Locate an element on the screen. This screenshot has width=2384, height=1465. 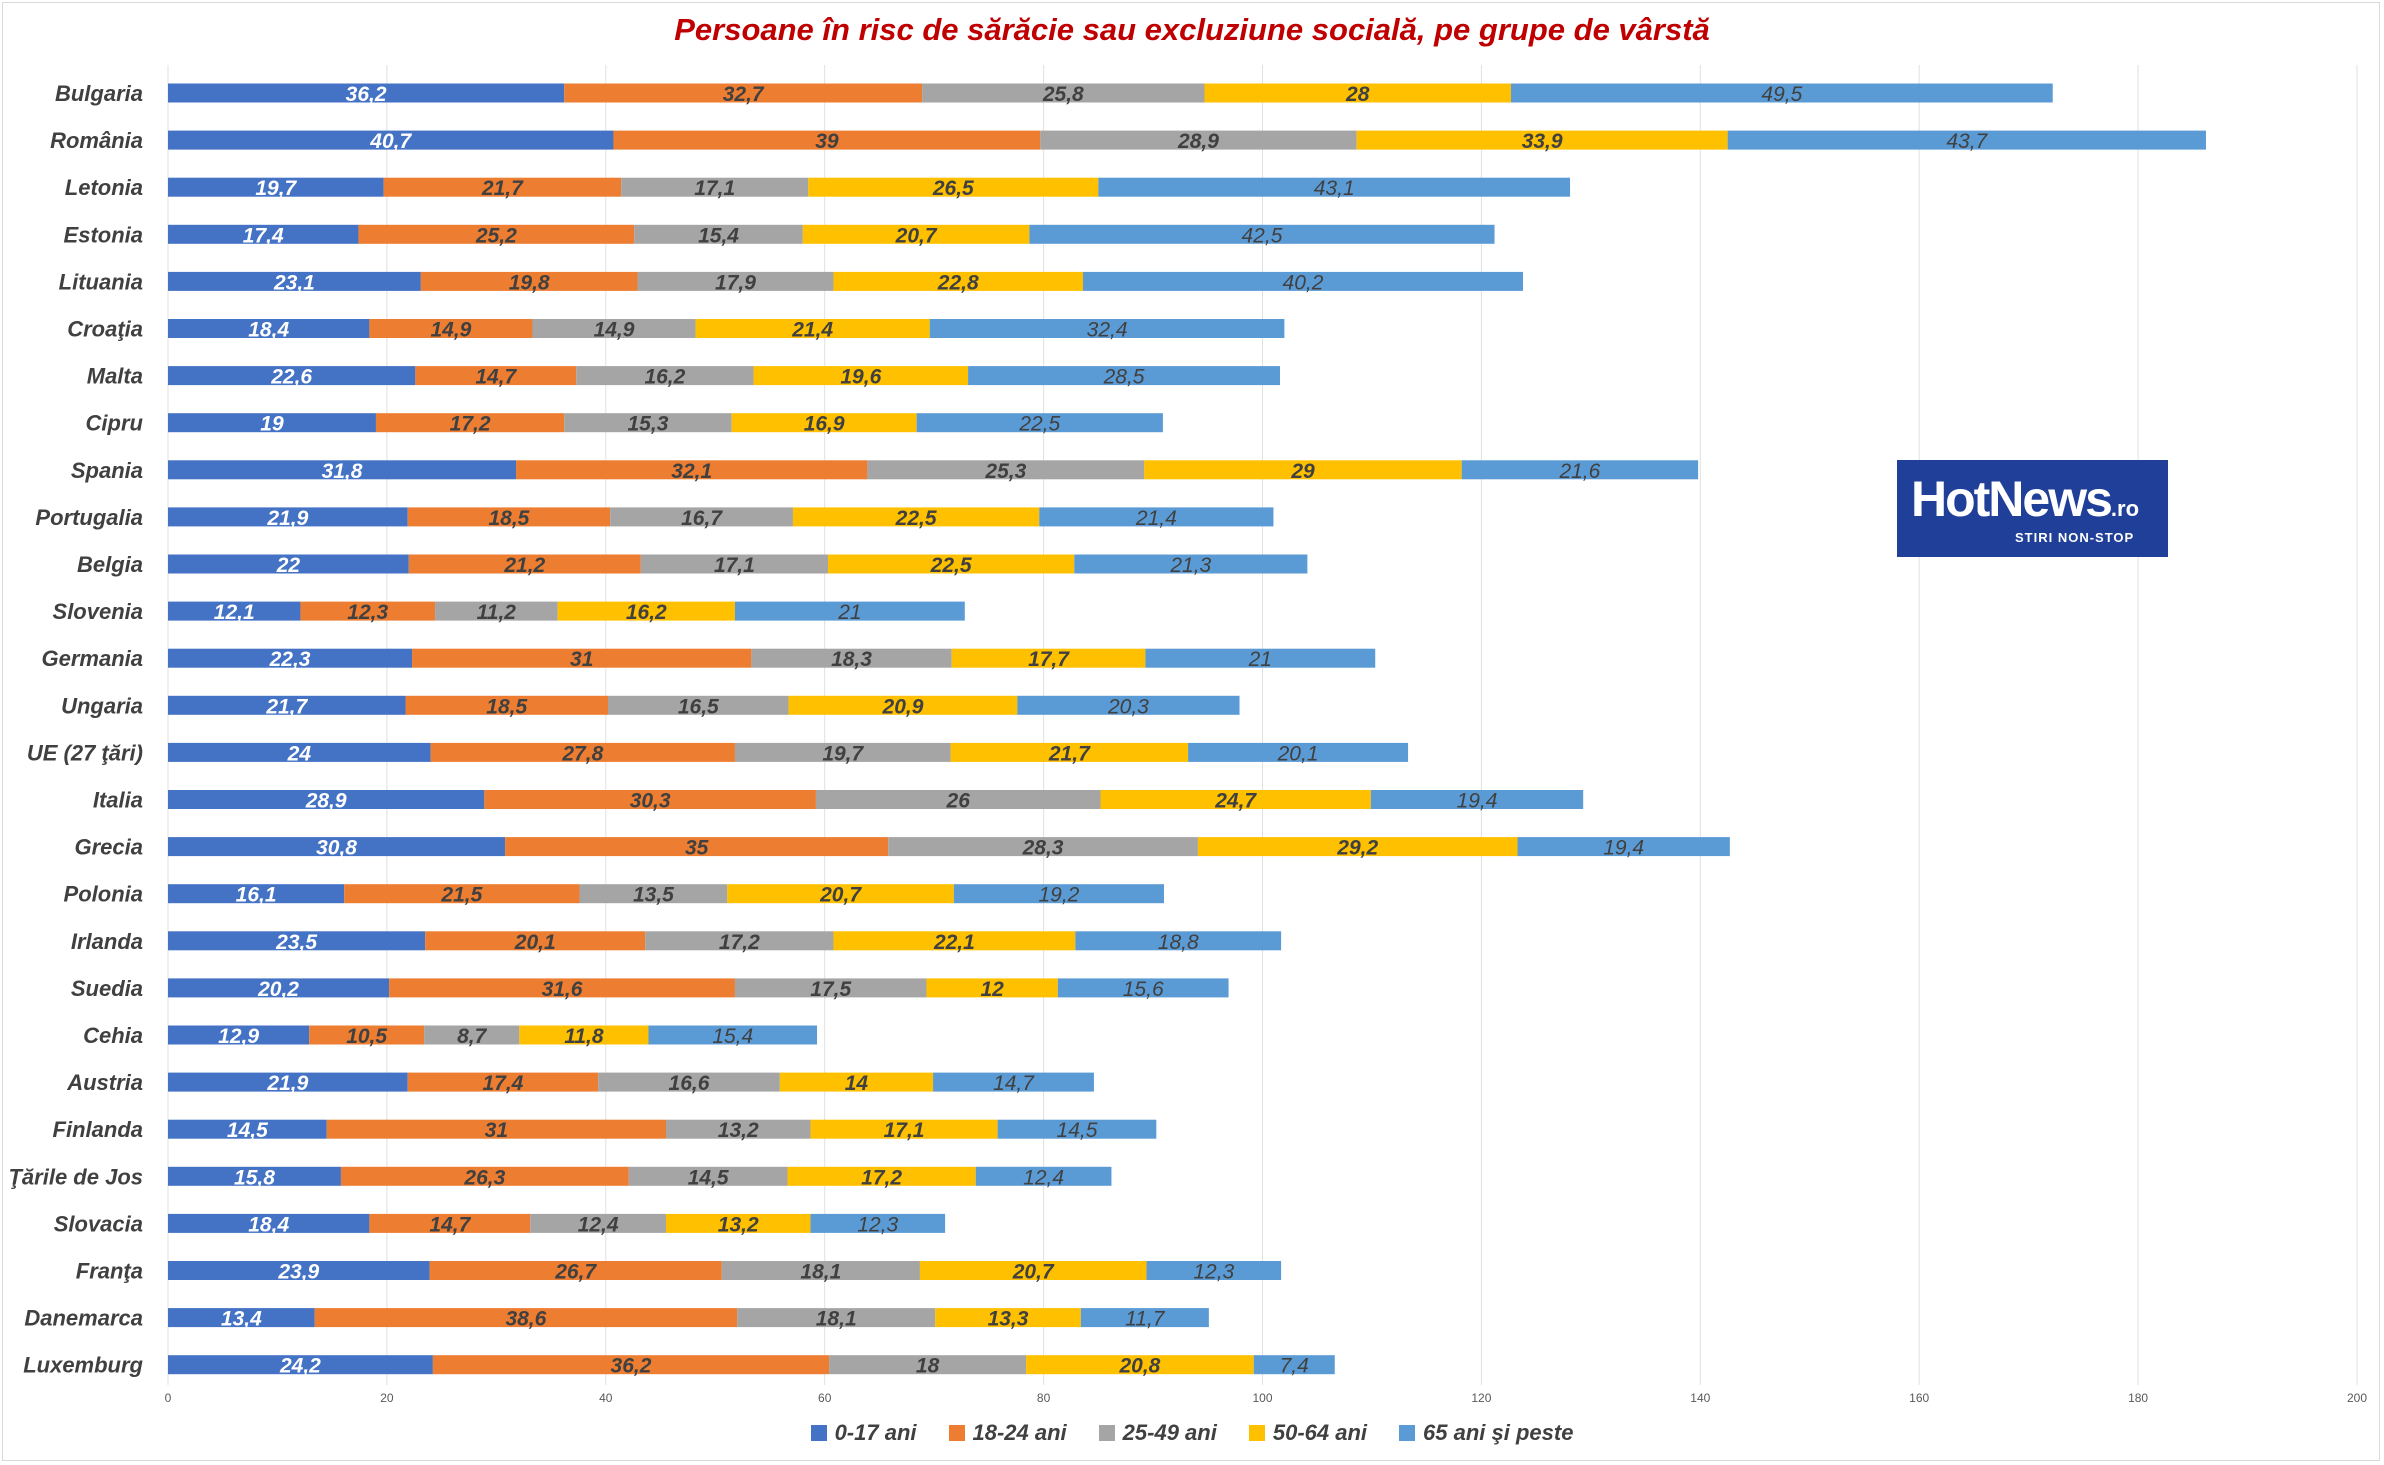
category-label: Belgia is located at coordinates (110, 564).